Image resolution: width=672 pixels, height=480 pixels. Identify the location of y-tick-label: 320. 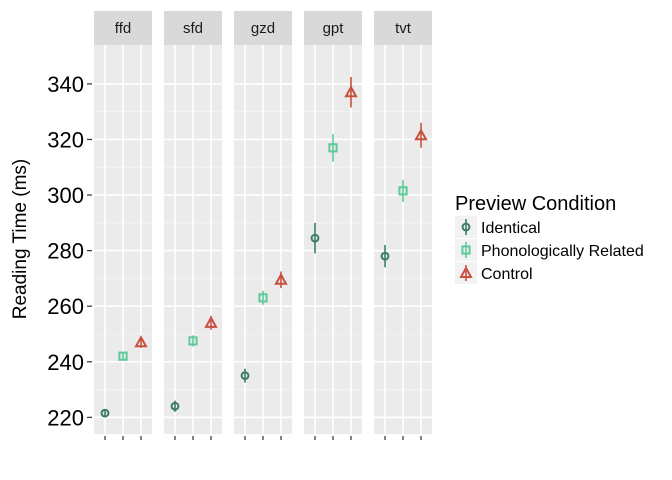
(65, 139).